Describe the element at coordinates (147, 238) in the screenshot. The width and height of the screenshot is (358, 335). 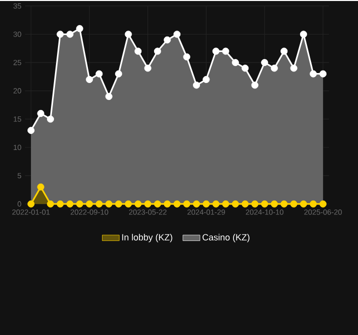
I see `legend-label: In lobby (KZ)` at that location.